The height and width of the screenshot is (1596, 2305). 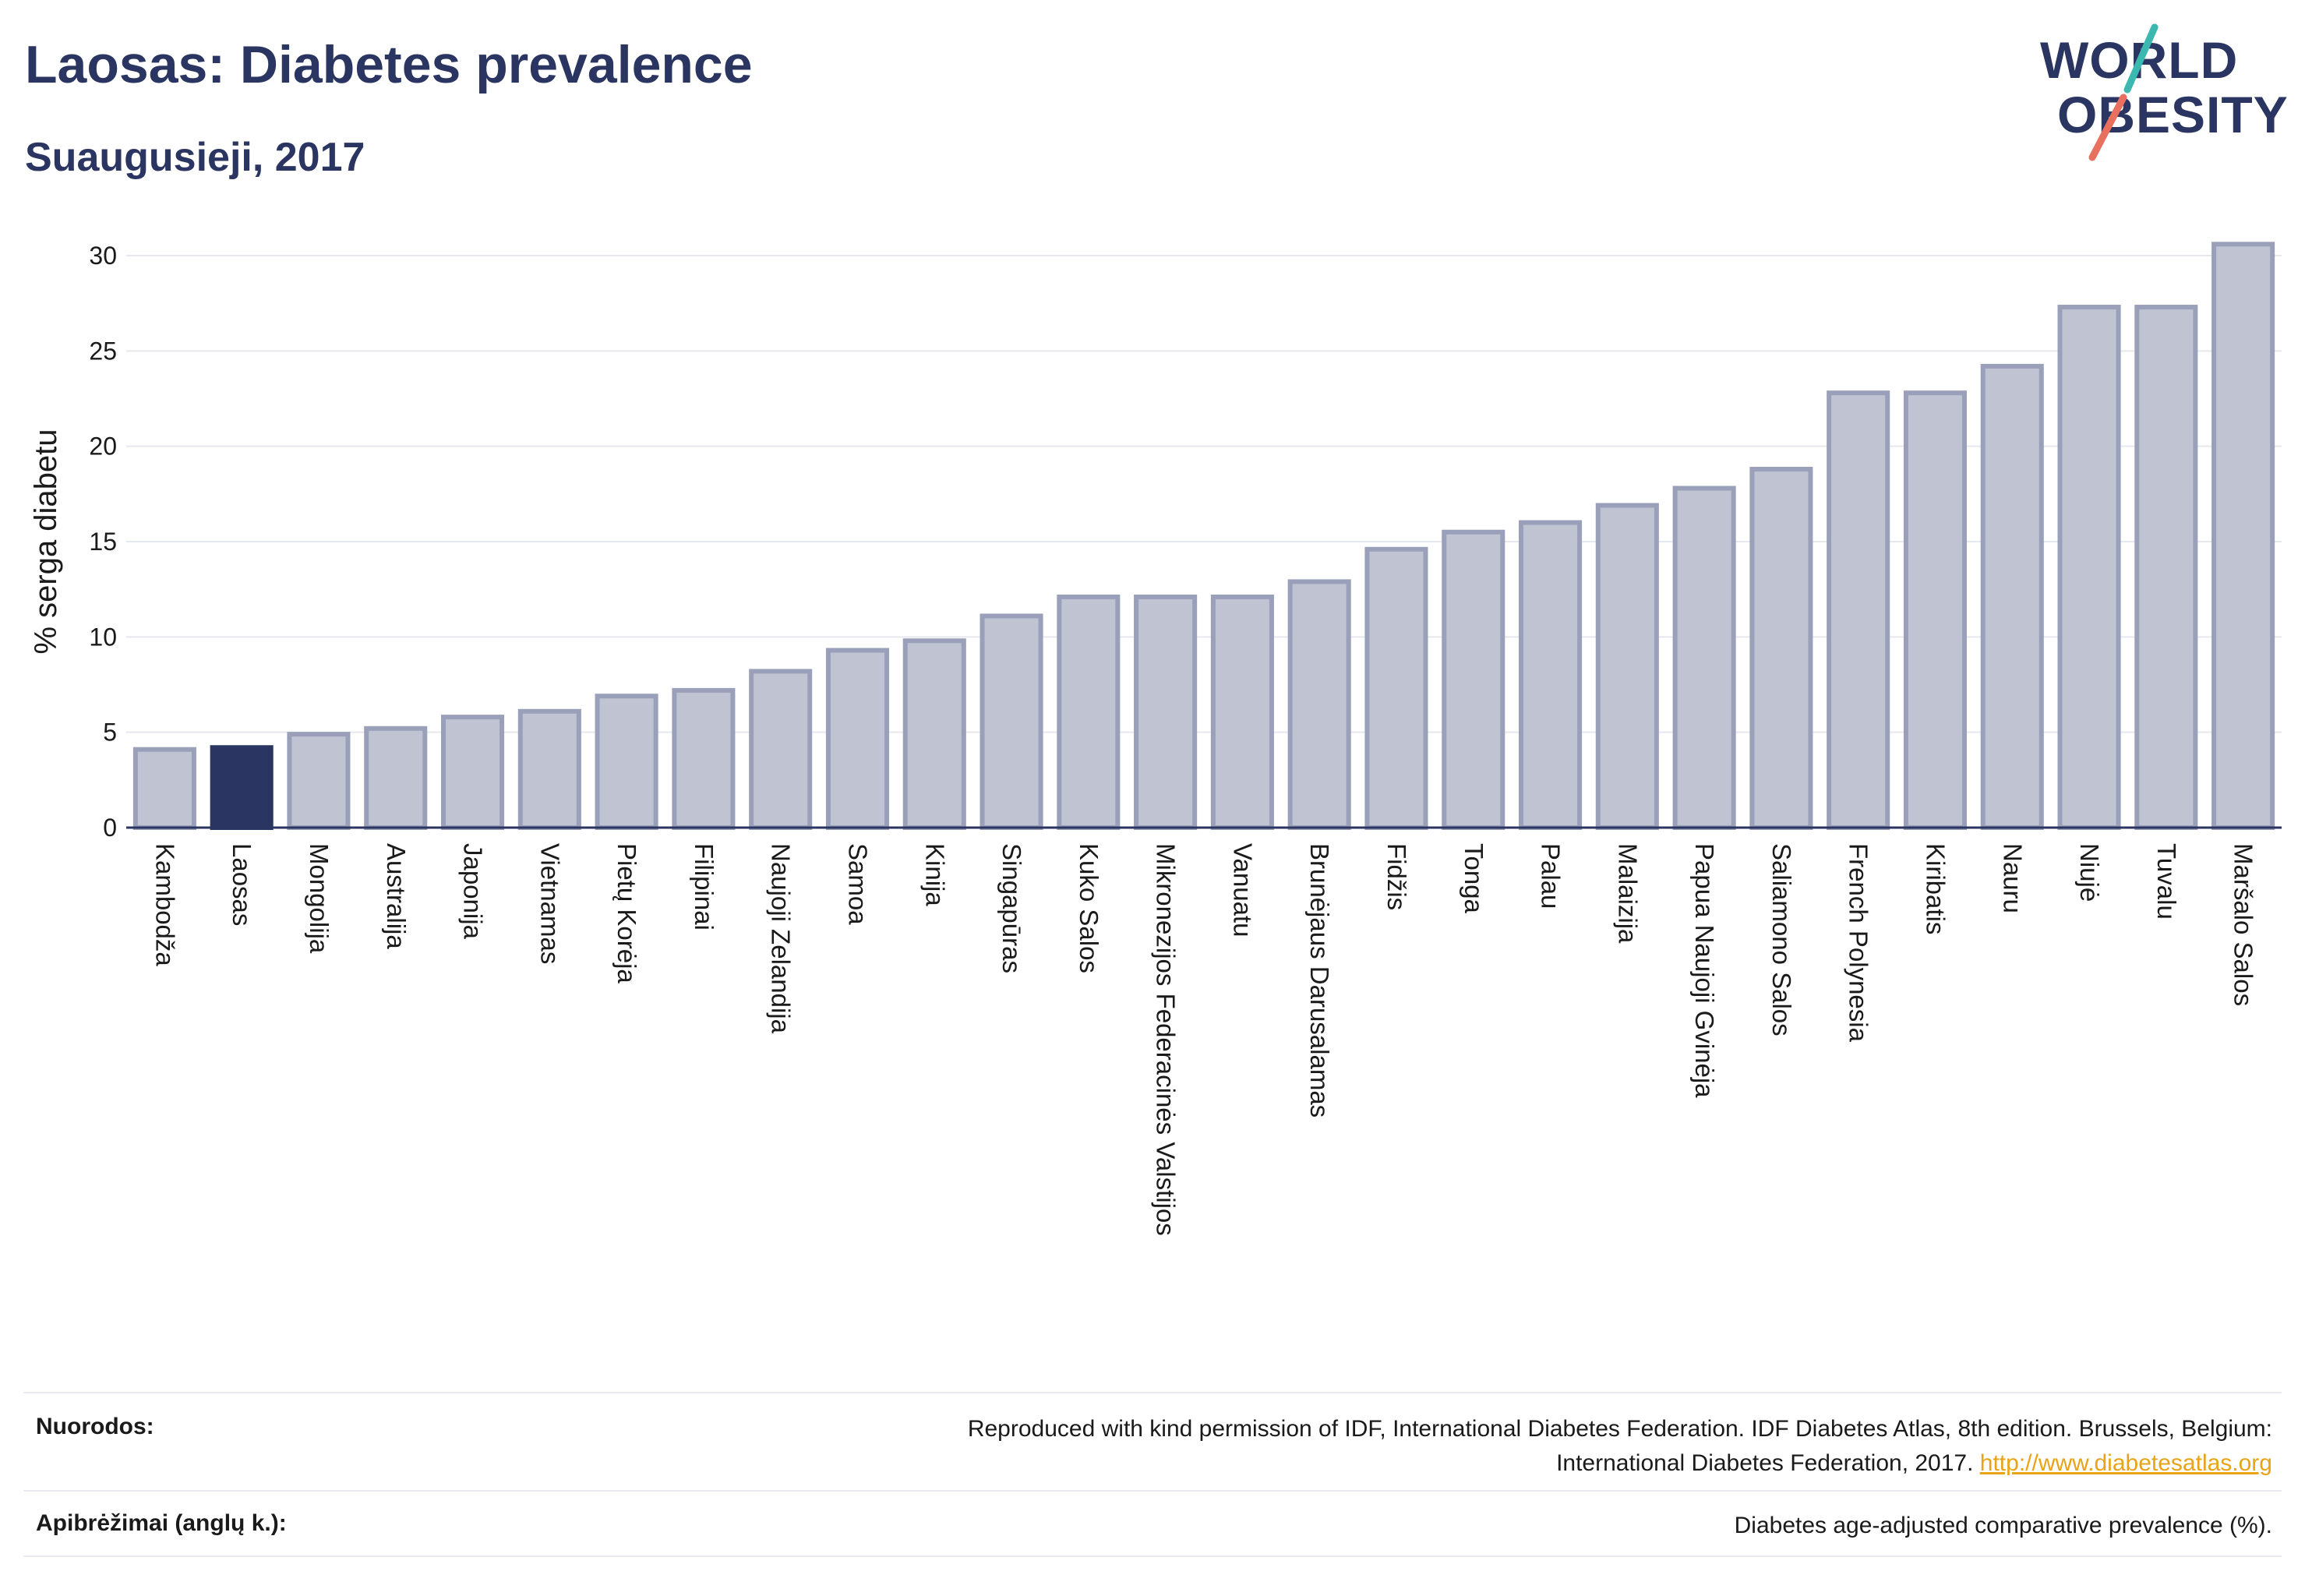 What do you see at coordinates (1935, 888) in the screenshot?
I see `x-tick-label: Kiribatis` at bounding box center [1935, 888].